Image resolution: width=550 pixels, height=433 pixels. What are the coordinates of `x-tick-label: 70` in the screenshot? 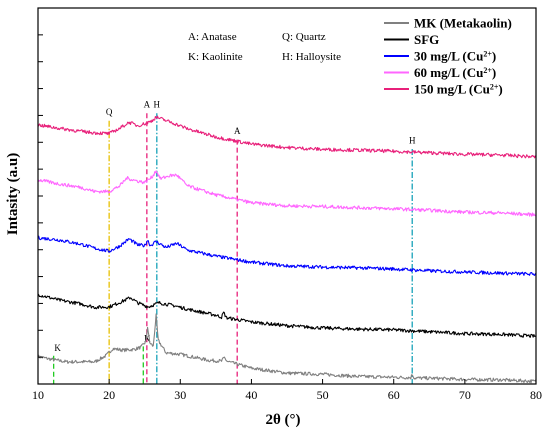 It's located at (465, 395).